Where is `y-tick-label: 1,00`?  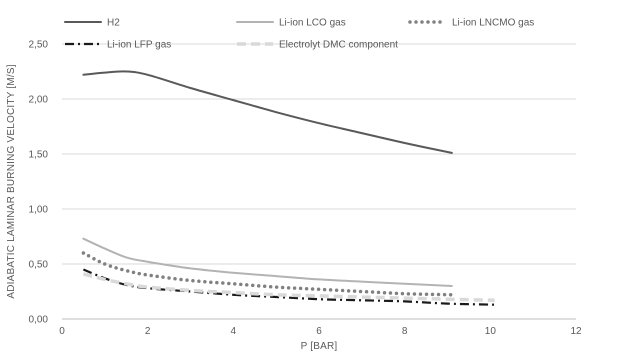 y-tick-label: 1,00 is located at coordinates (39, 210).